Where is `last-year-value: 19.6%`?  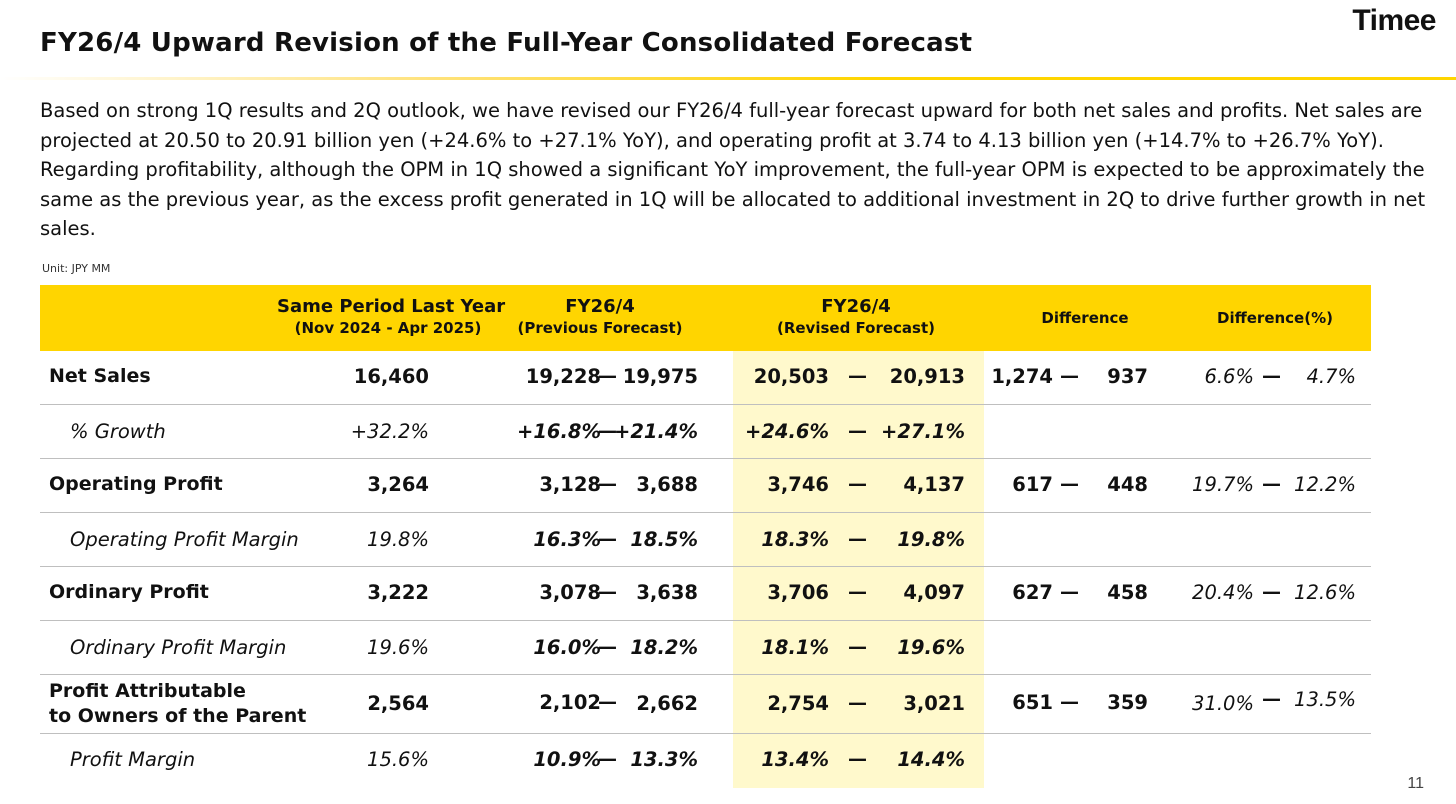
last-year-value: 19.6% is located at coordinates (398, 647).